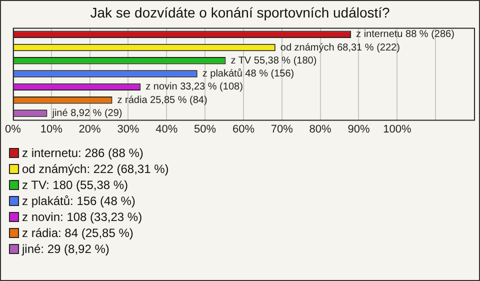 The width and height of the screenshot is (480, 281). Describe the element at coordinates (248, 74) in the screenshot. I see `data-label: z plakátů 48 % (156)` at that location.